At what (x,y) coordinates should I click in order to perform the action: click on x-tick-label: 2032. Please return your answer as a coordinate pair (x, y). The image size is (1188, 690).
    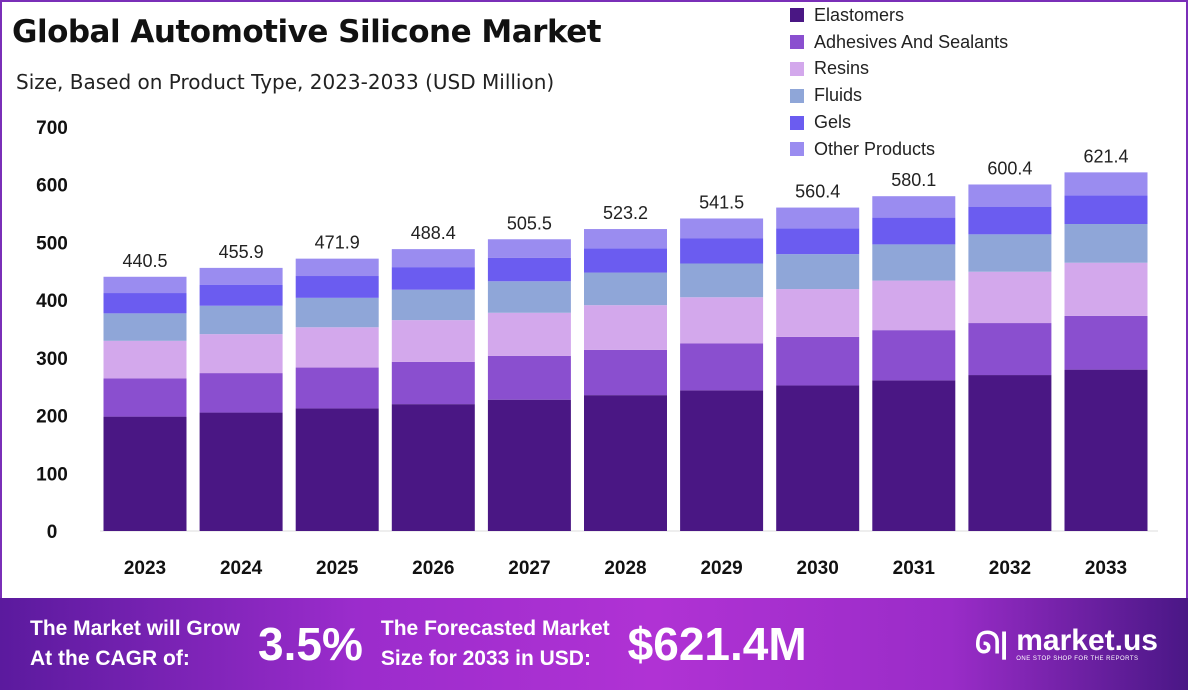
    Looking at the image, I should click on (1010, 568).